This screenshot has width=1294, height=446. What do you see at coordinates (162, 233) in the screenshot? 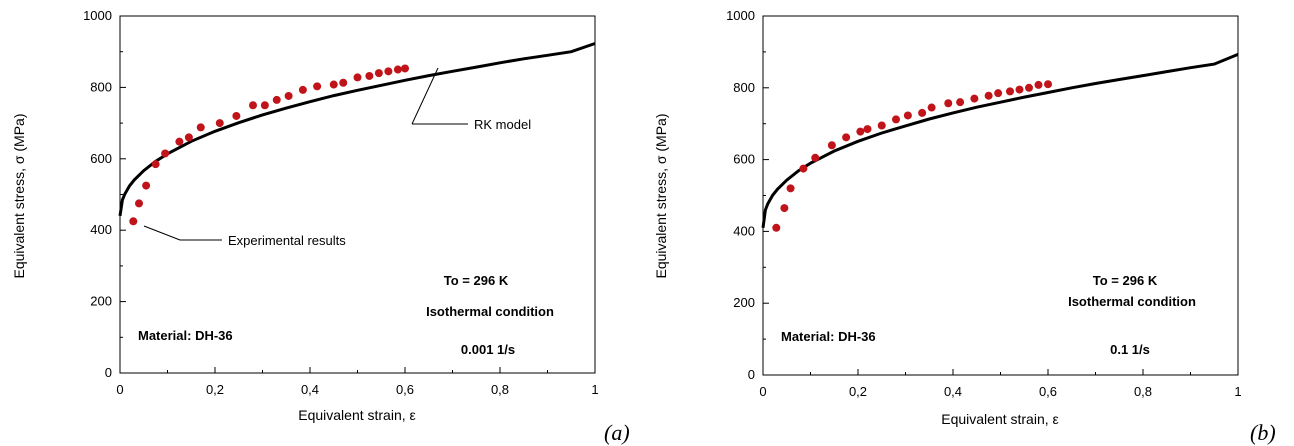
I see `experimental-leader-line` at bounding box center [162, 233].